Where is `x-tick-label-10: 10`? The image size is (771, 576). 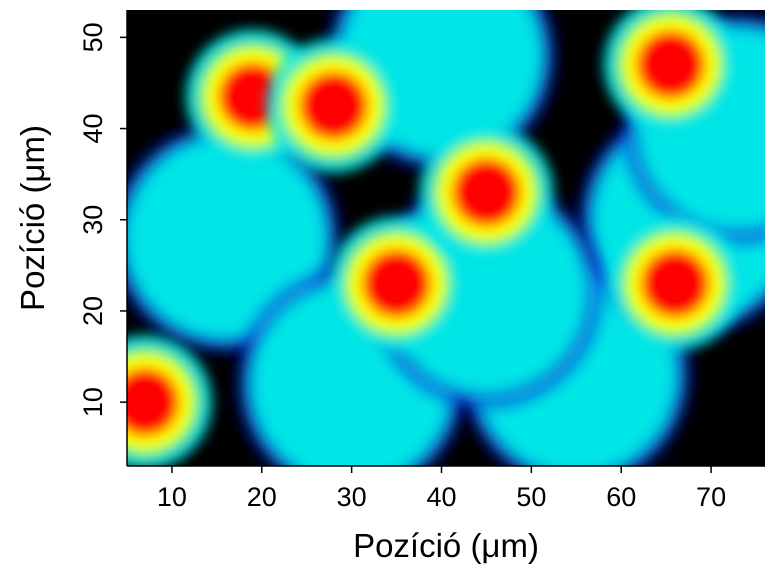
x-tick-label-10: 10 is located at coordinates (172, 497).